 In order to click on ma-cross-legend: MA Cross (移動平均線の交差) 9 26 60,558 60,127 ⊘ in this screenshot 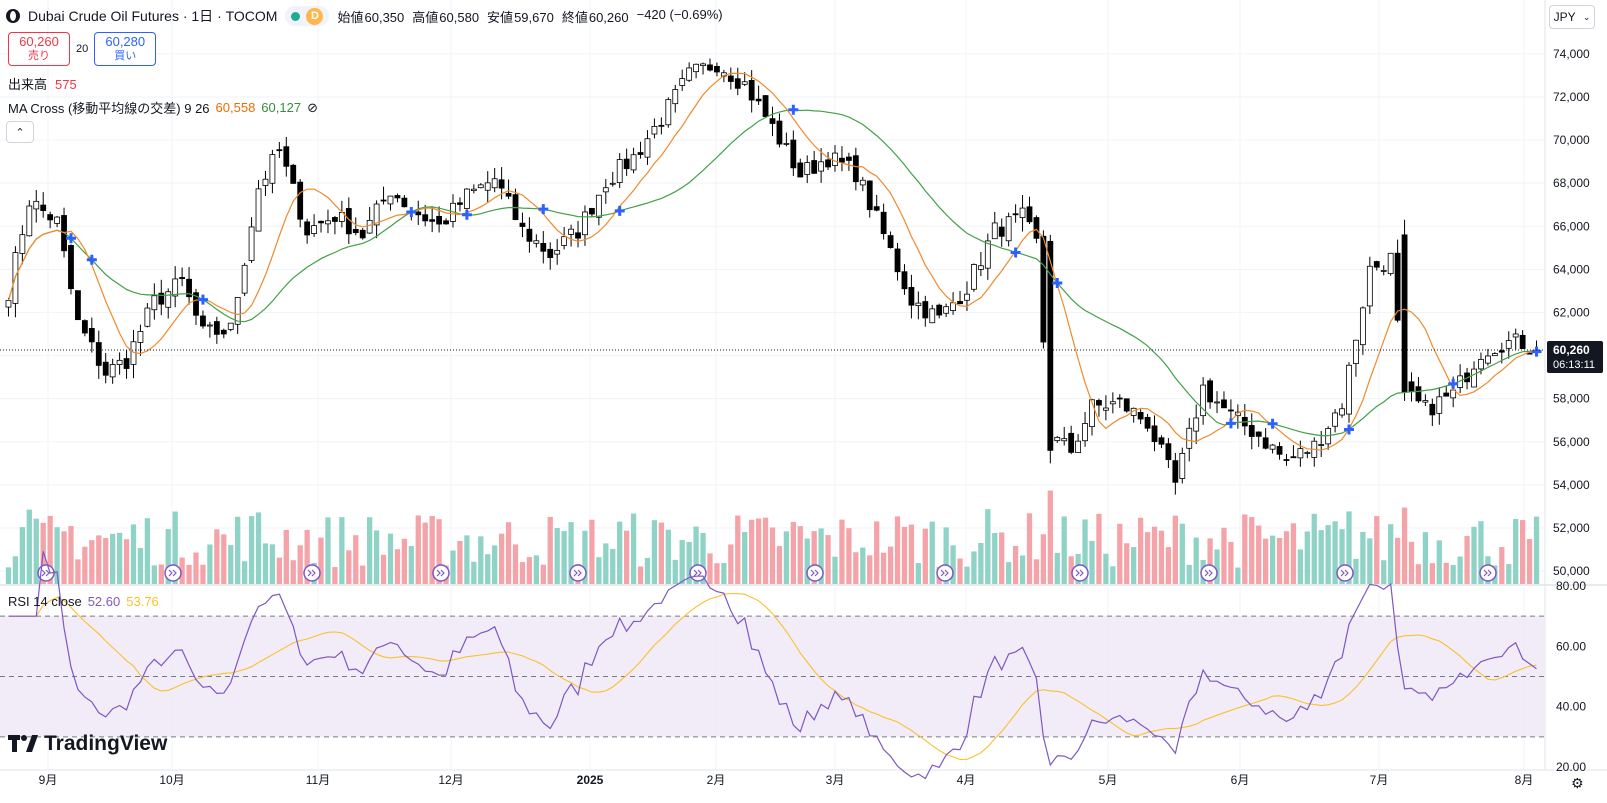, I will do `click(163, 107)`.